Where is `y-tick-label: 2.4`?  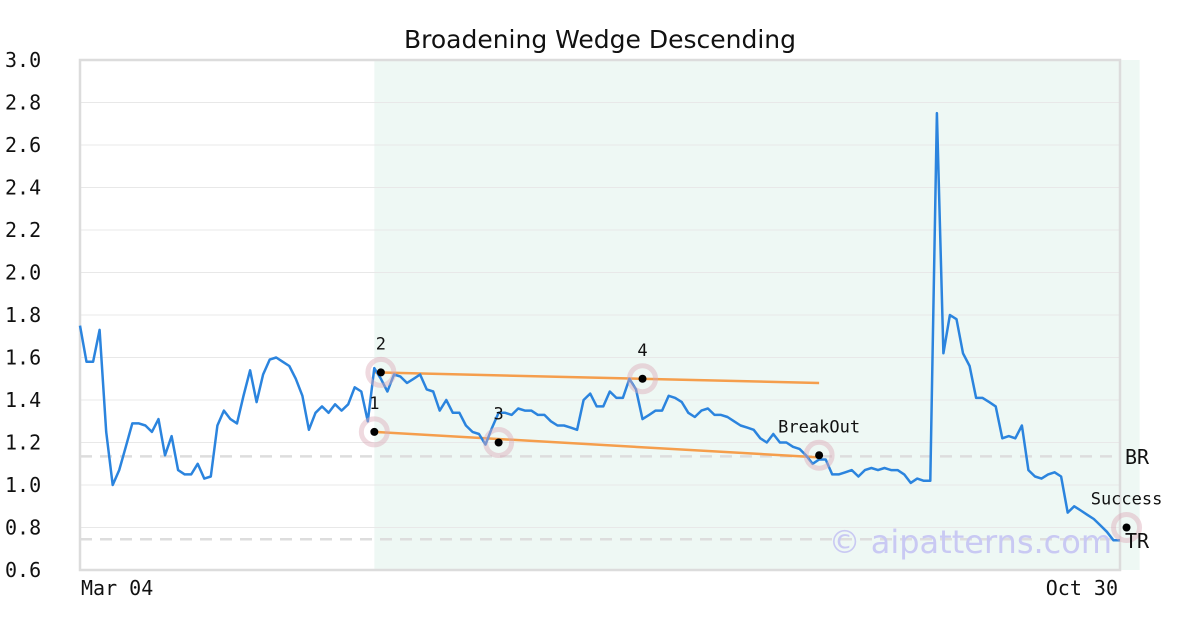
y-tick-label: 2.4 is located at coordinates (23, 188).